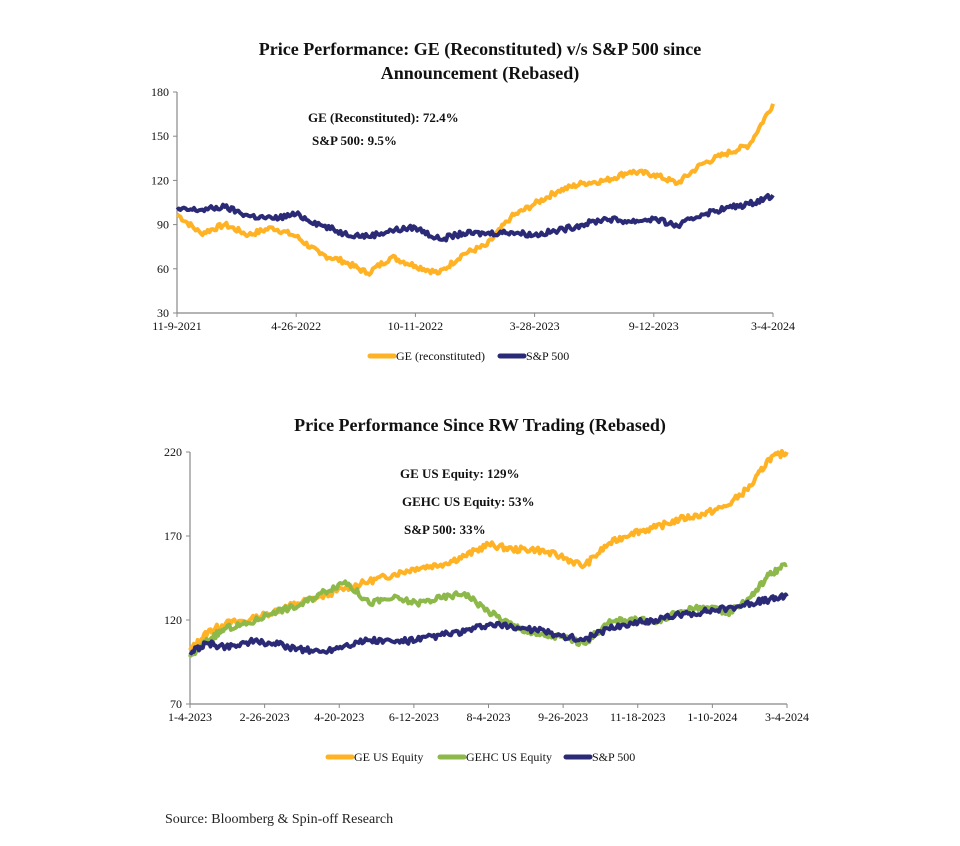 Image resolution: width=960 pixels, height=846 pixels. Describe the element at coordinates (163, 313) in the screenshot. I see `chart1-y-tick-label: 30` at that location.